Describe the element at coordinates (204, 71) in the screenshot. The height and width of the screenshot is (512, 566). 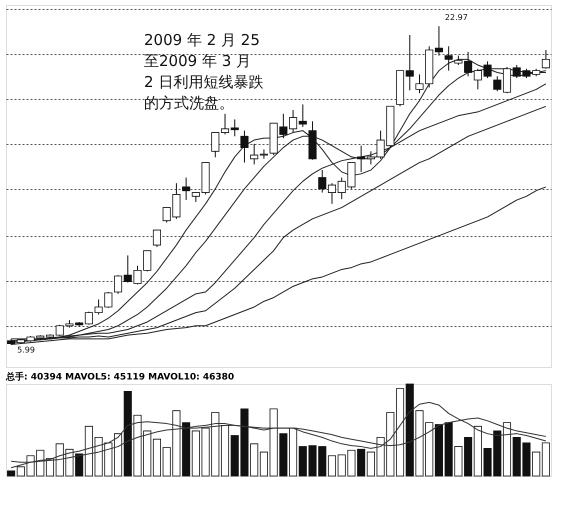
I see `annotation: 2009 年 2 月 25 至2009 年 3 月 2 日利用短线暴跌的方式洗盘。` at that location.